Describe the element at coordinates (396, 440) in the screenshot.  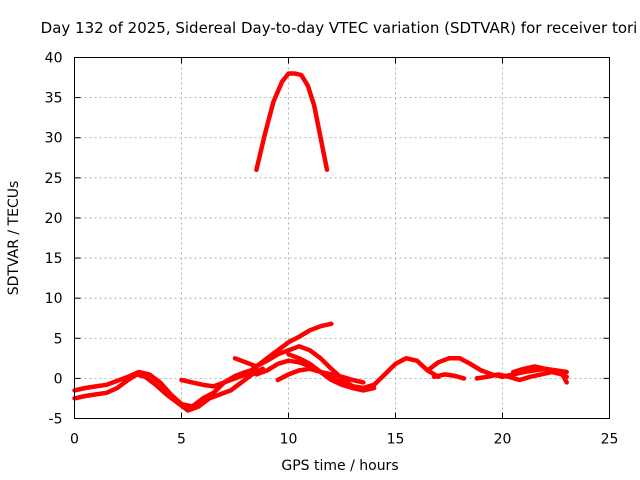
I see `x-tick-label: 15` at that location.